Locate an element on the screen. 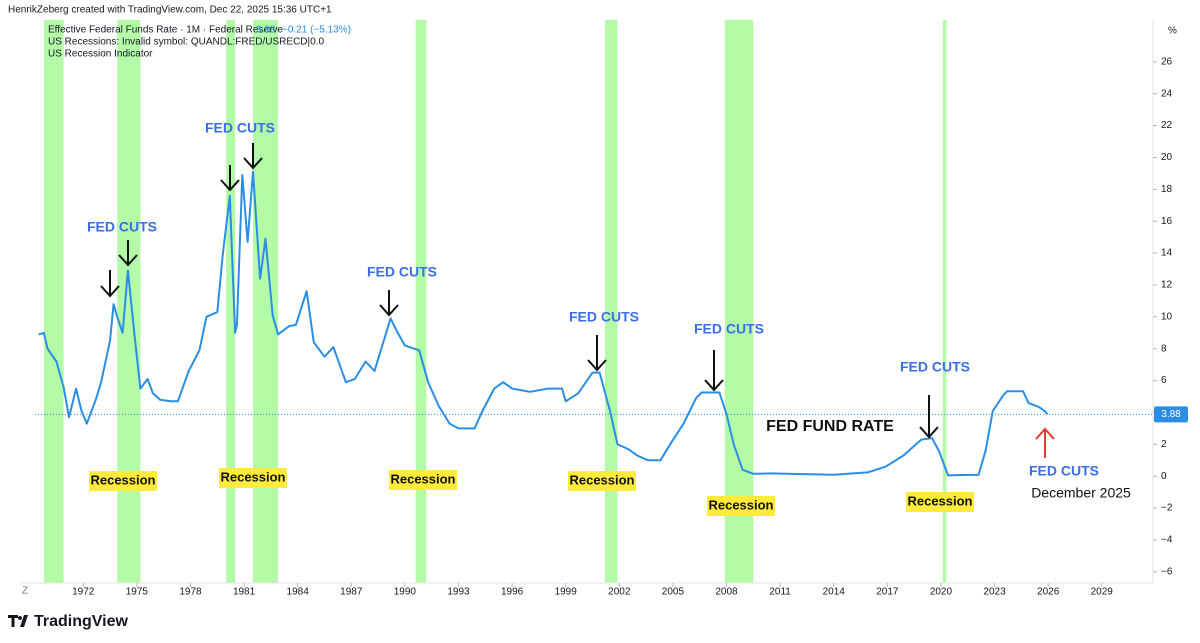  date-note: December 2025 is located at coordinates (1081, 493).